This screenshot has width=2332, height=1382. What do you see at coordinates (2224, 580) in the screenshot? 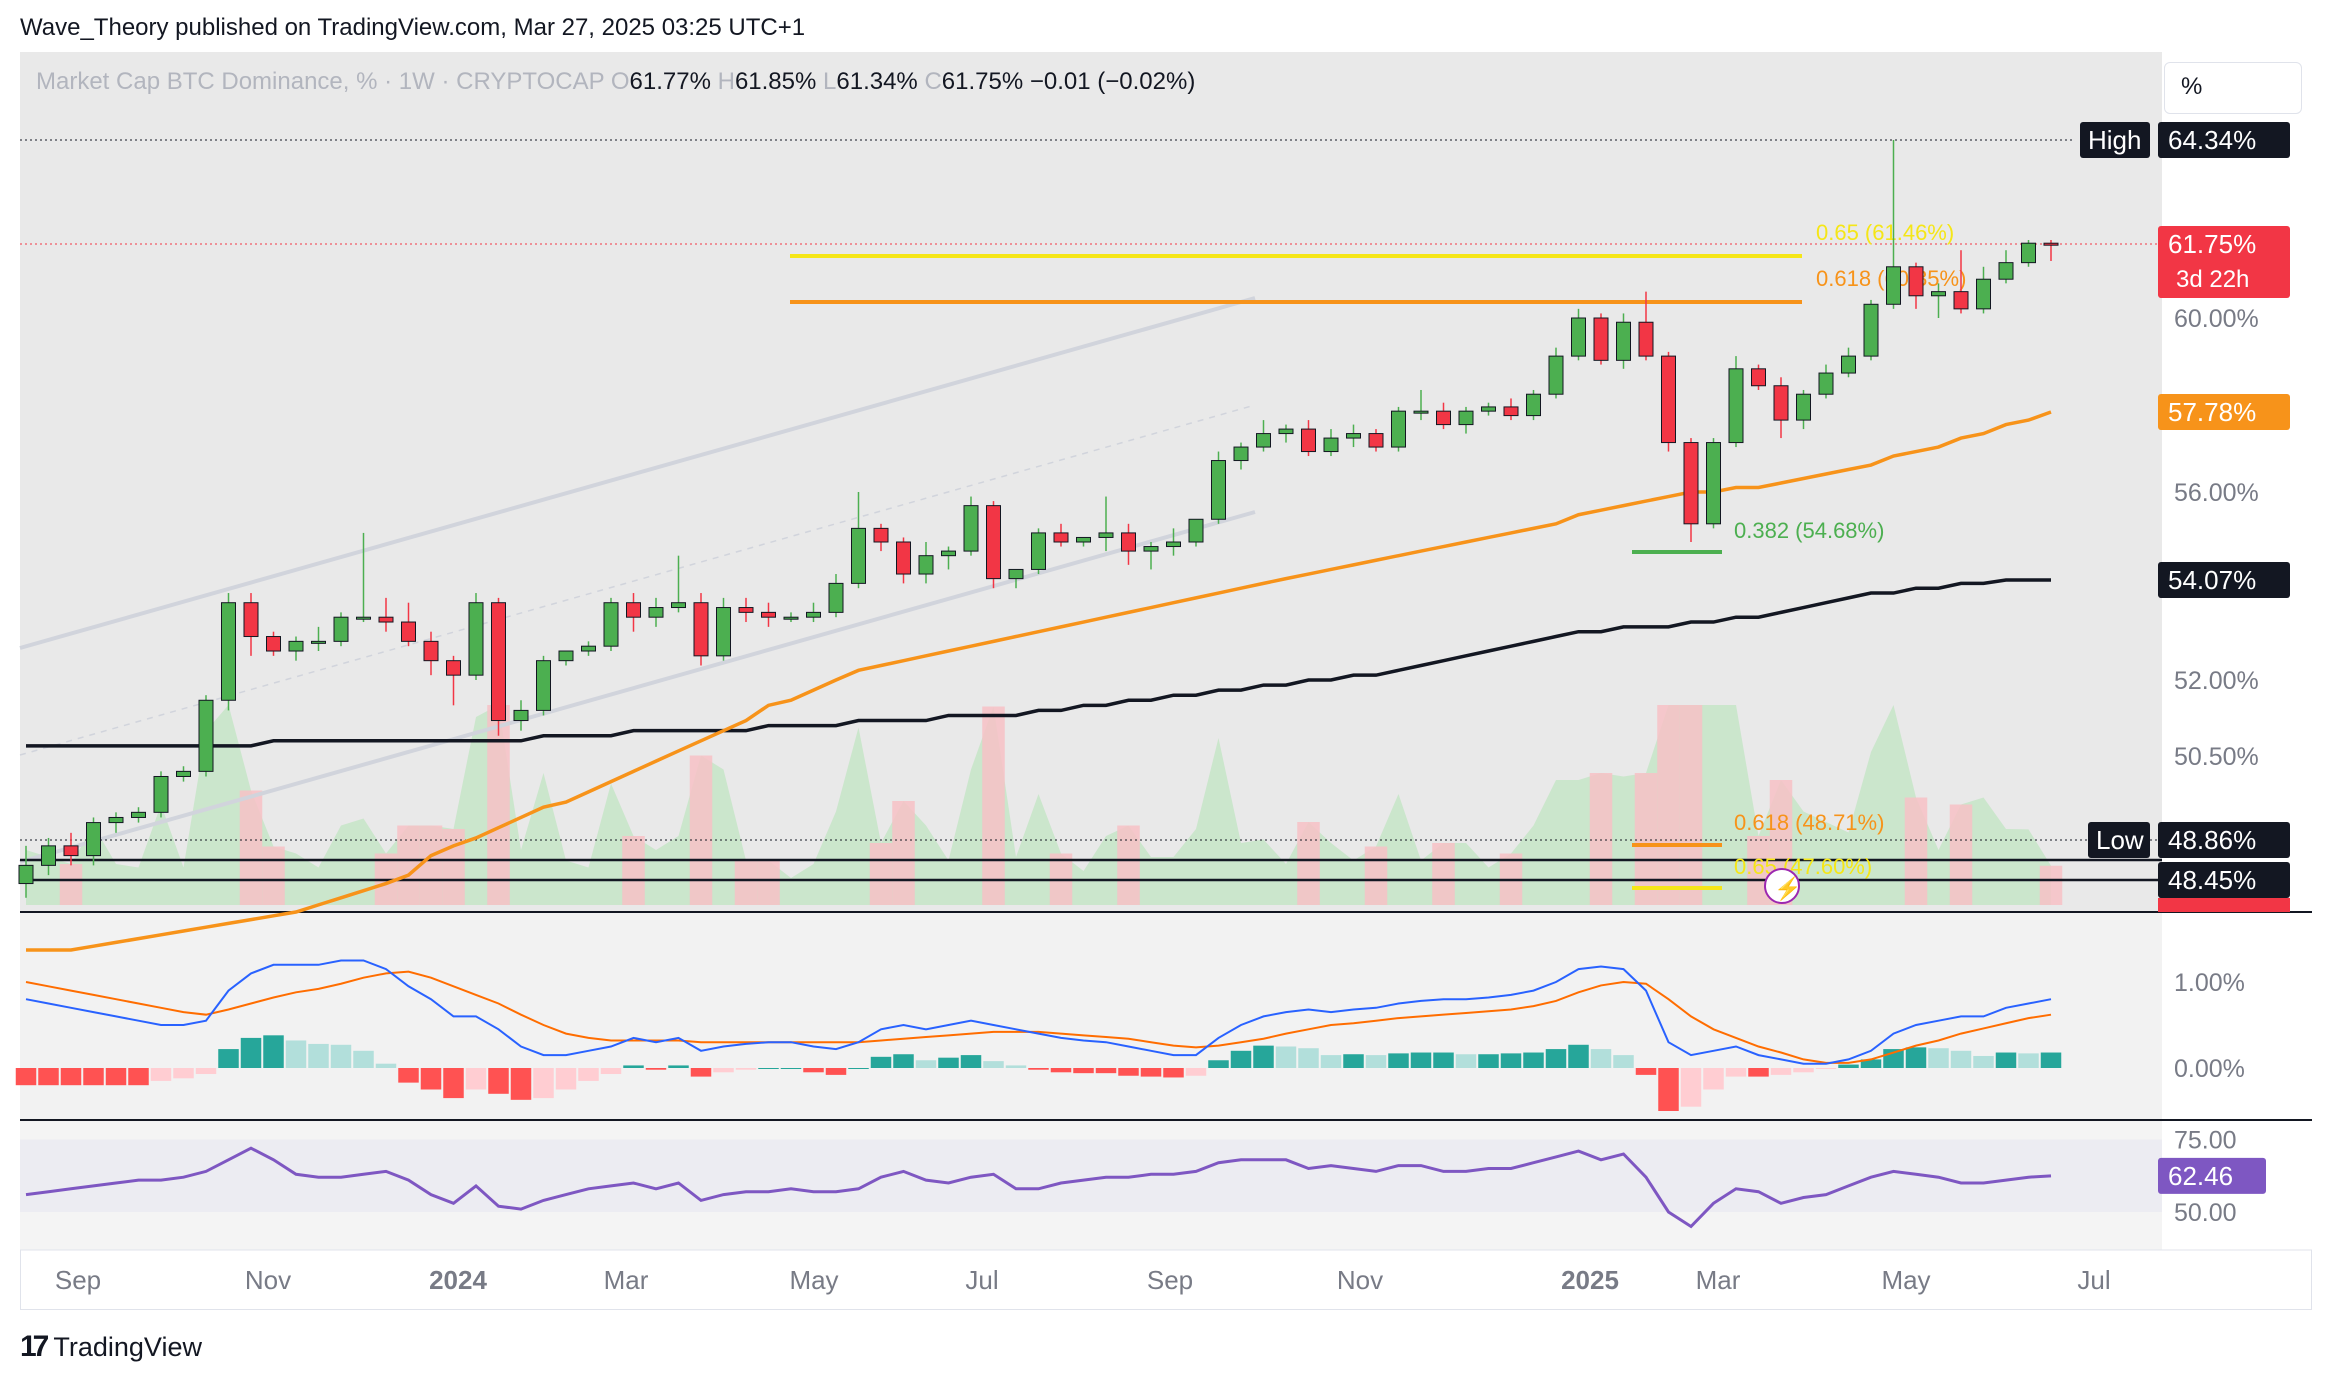
I see `ma200-price-tag-bg` at bounding box center [2224, 580].